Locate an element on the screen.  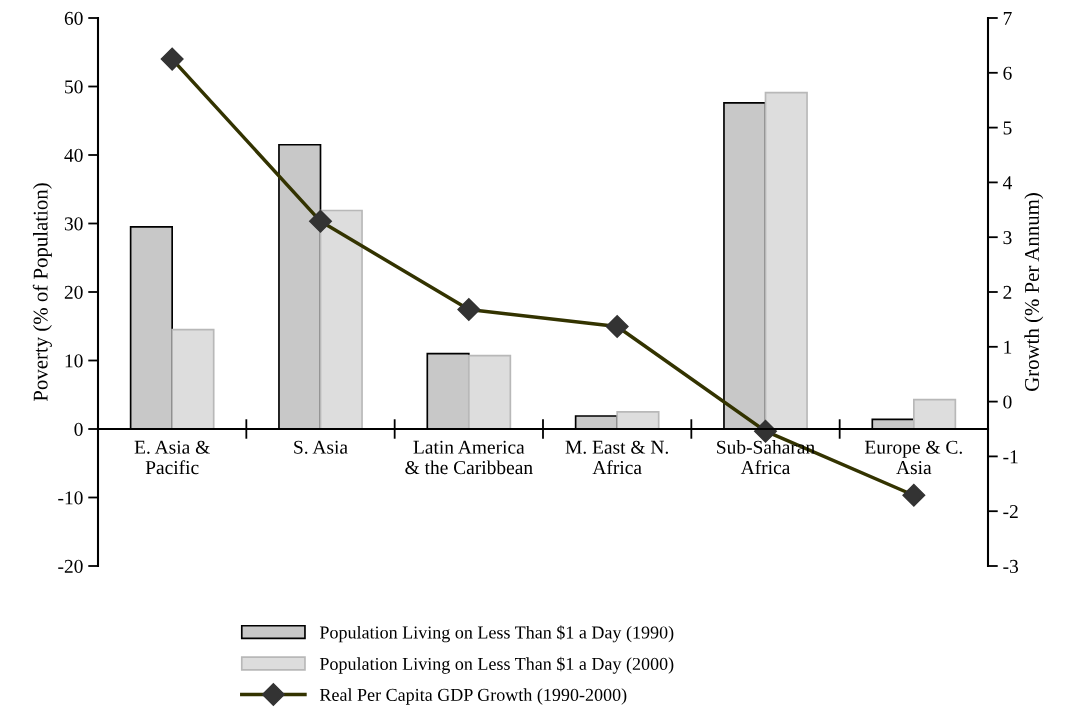
y-tick-label: 10 is located at coordinates (74, 361).